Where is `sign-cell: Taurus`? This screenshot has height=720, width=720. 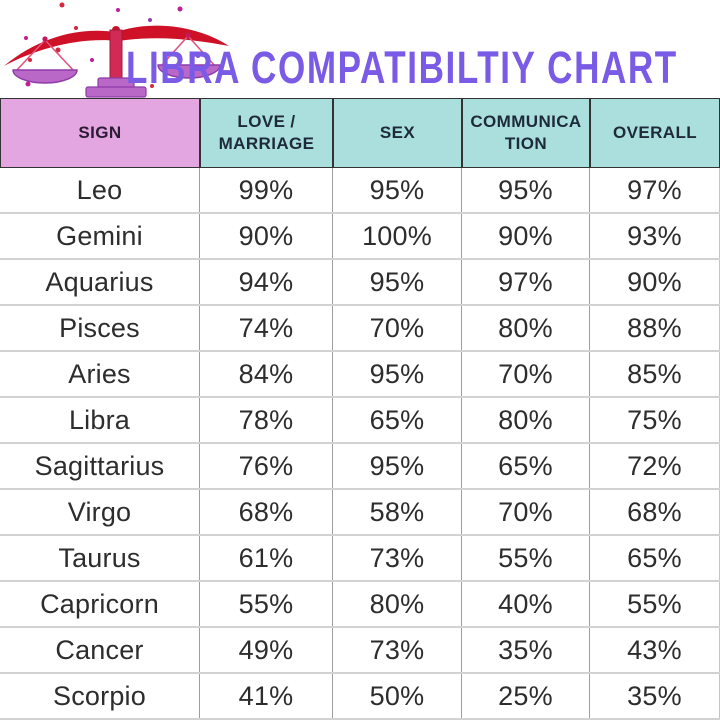
sign-cell: Taurus is located at coordinates (100, 558).